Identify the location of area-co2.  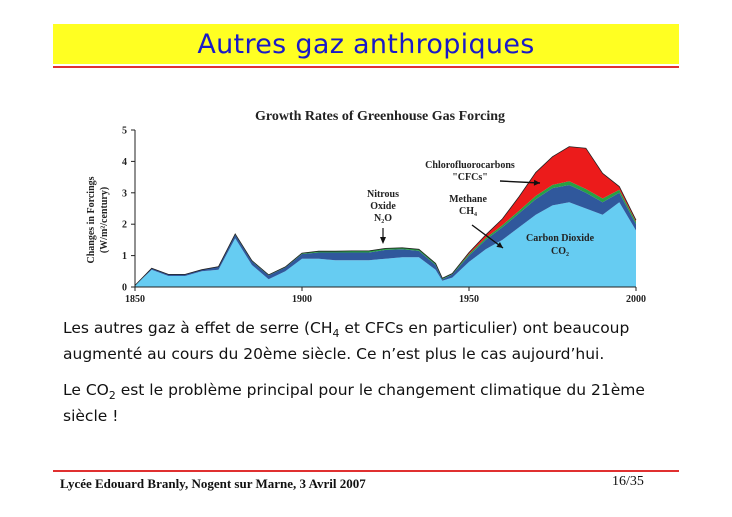
(385, 244).